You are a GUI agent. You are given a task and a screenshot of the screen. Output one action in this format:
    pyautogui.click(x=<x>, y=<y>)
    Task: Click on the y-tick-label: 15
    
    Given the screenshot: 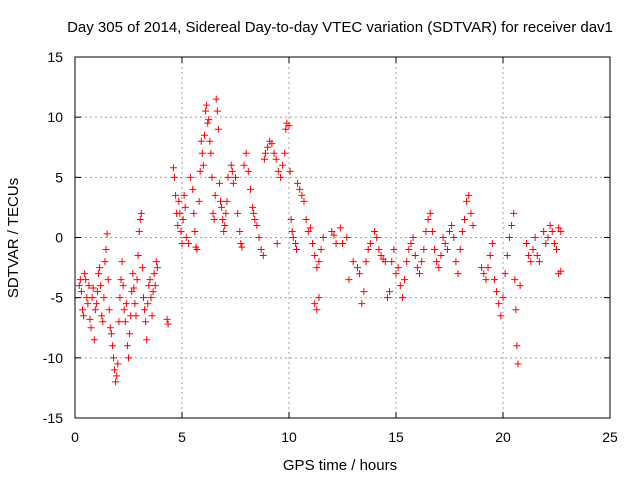 What is the action you would take?
    pyautogui.click(x=55, y=57)
    